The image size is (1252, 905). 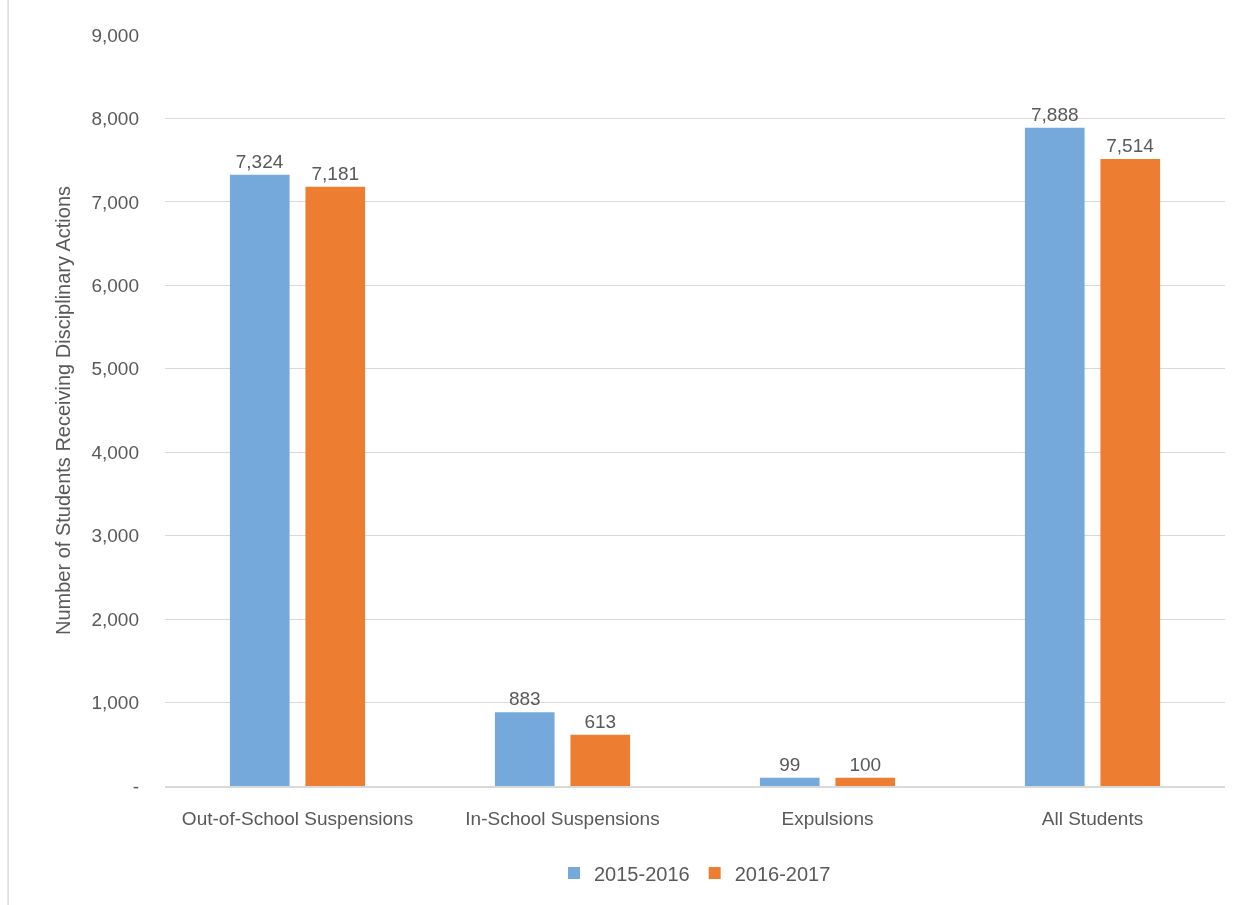 What do you see at coordinates (827, 818) in the screenshot?
I see `x-tick-label: Expulsions` at bounding box center [827, 818].